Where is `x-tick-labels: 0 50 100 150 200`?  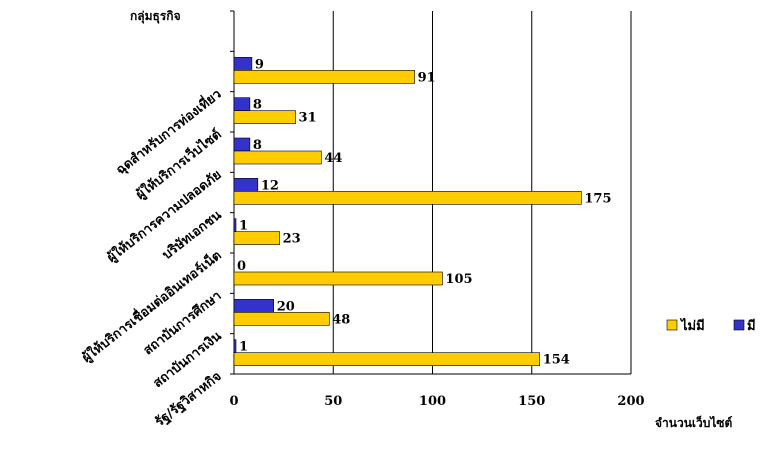
x-tick-labels: 0 50 100 150 200 is located at coordinates (436, 401).